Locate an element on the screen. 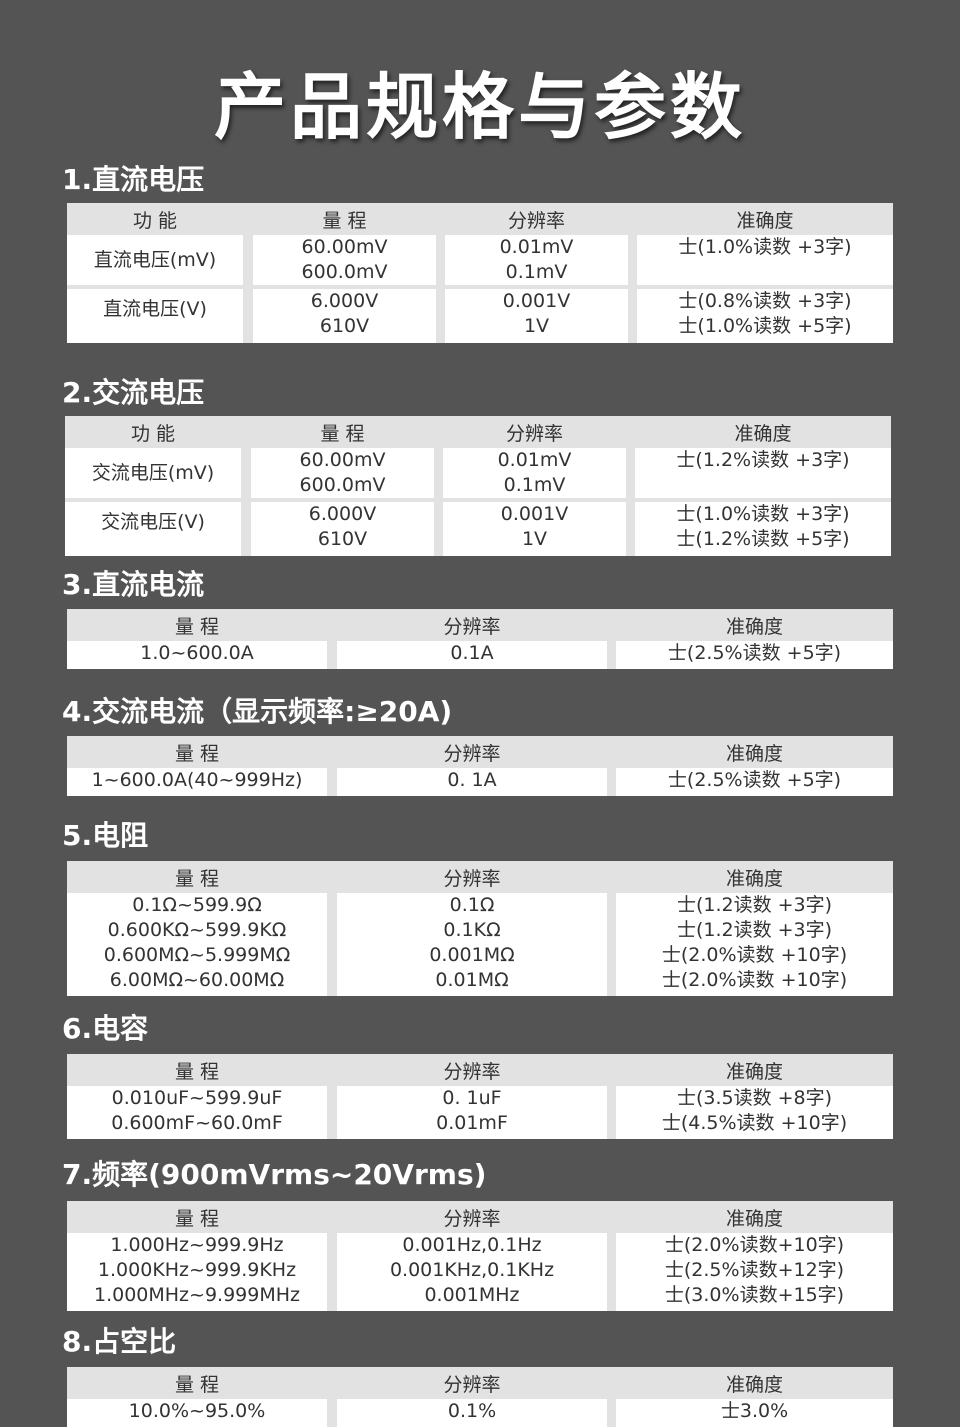  cell-line: 士(0.8%读数 +3字) is located at coordinates (765, 301).